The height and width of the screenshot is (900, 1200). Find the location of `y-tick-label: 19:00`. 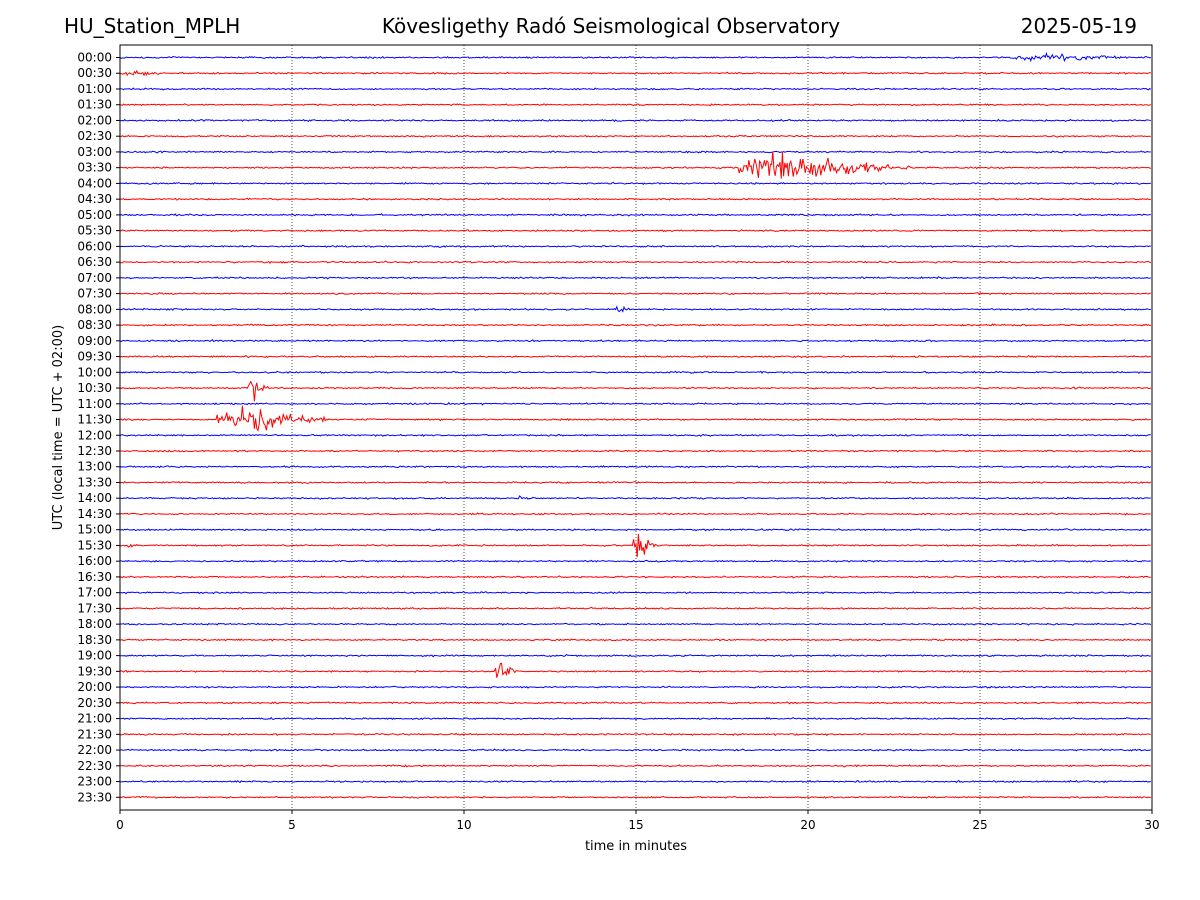

y-tick-label: 19:00 is located at coordinates (94, 656).